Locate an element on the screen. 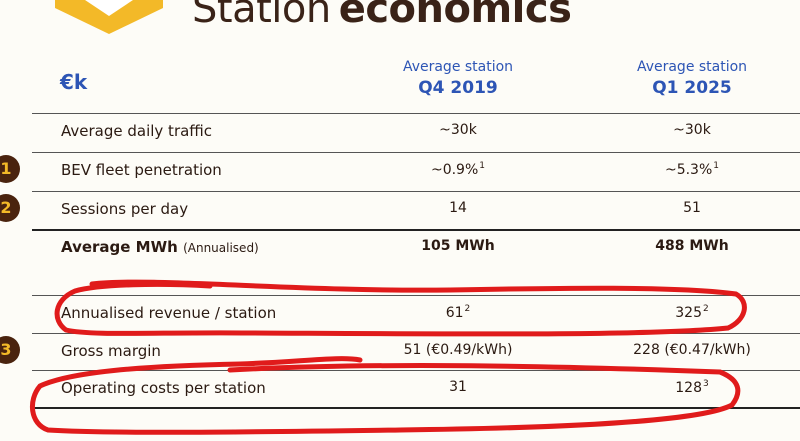 This screenshot has height=441, width=800. table-row: Average MWh (Annualised) 105 MWh 488 MWh is located at coordinates (400, 247).